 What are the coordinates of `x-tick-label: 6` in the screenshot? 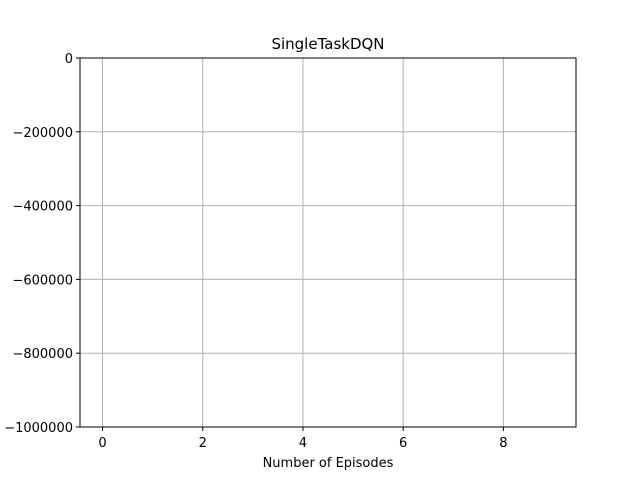 It's located at (403, 443).